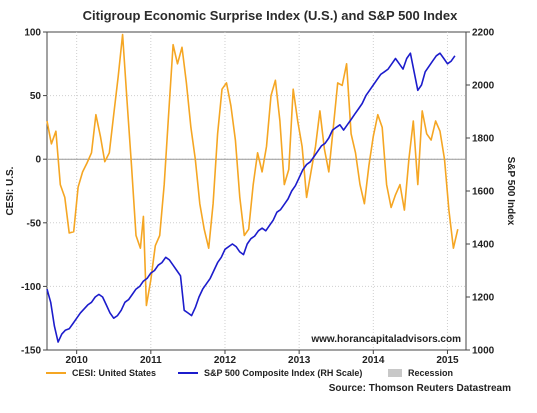 The height and width of the screenshot is (413, 537). Describe the element at coordinates (447, 360) in the screenshot. I see `x-tick-label: 2015` at that location.